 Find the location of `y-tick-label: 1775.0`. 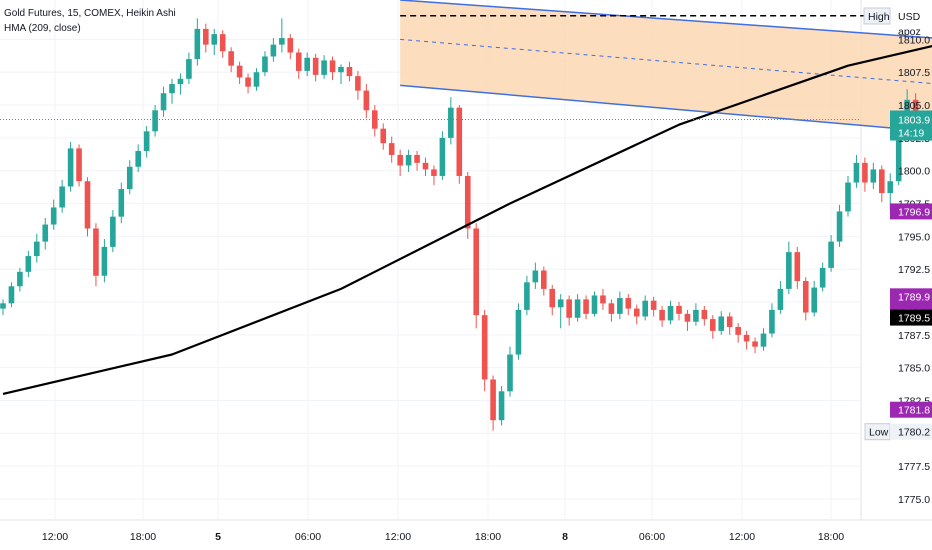

y-tick-label: 1775.0 is located at coordinates (914, 500).